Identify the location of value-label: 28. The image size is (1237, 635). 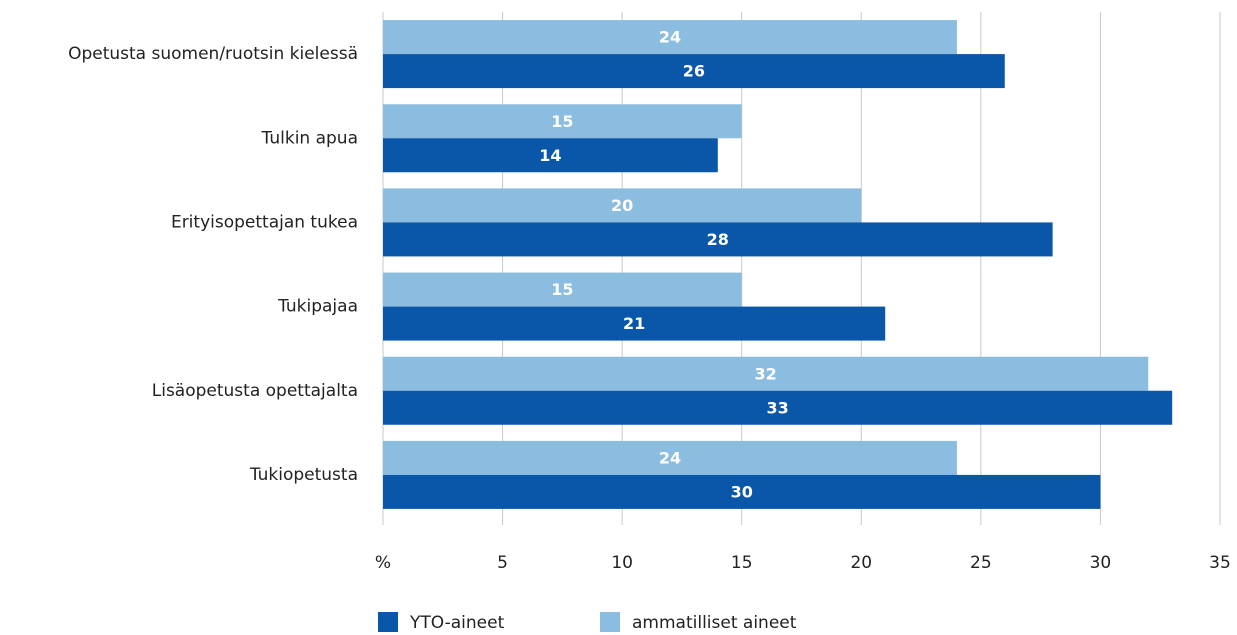
(718, 239).